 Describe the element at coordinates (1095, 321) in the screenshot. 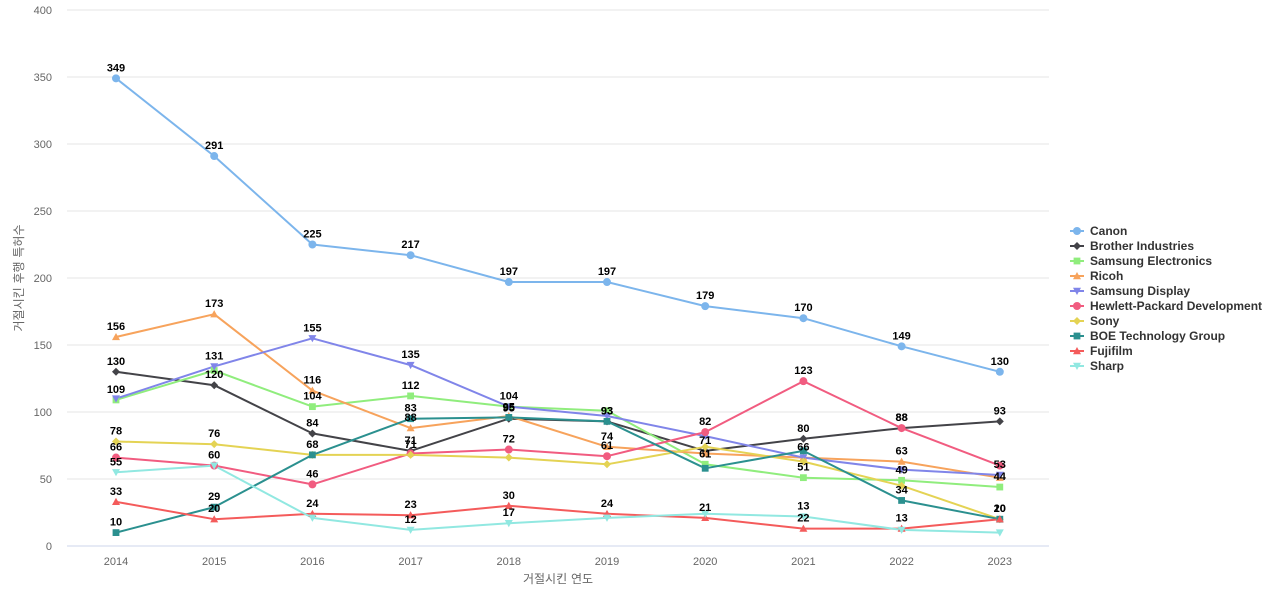

I see `legend-item: Sony` at that location.